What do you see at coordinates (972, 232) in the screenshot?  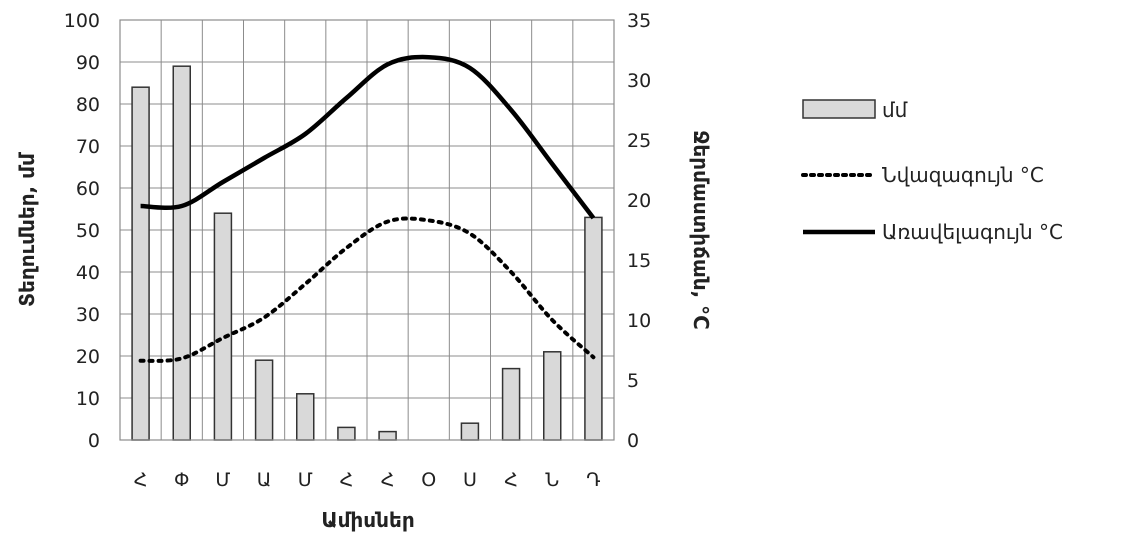 I see `legend-label-max: Առավելագույն °C` at bounding box center [972, 232].